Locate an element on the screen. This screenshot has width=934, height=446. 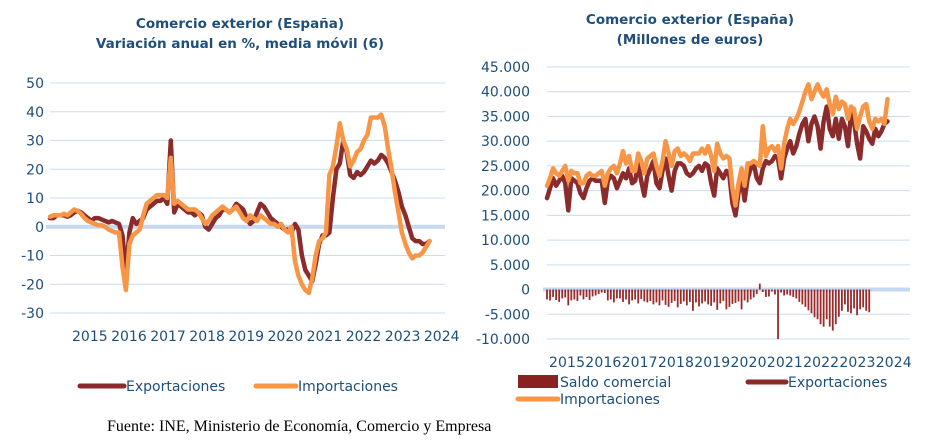
y-tick-label: -20 is located at coordinates (32, 285).